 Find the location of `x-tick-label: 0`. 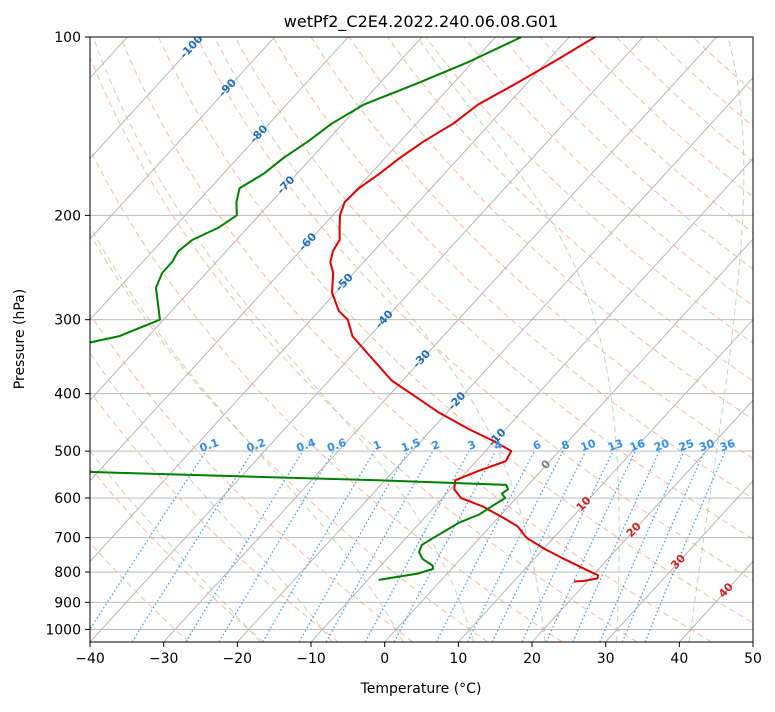

x-tick-label: 0 is located at coordinates (384, 659).